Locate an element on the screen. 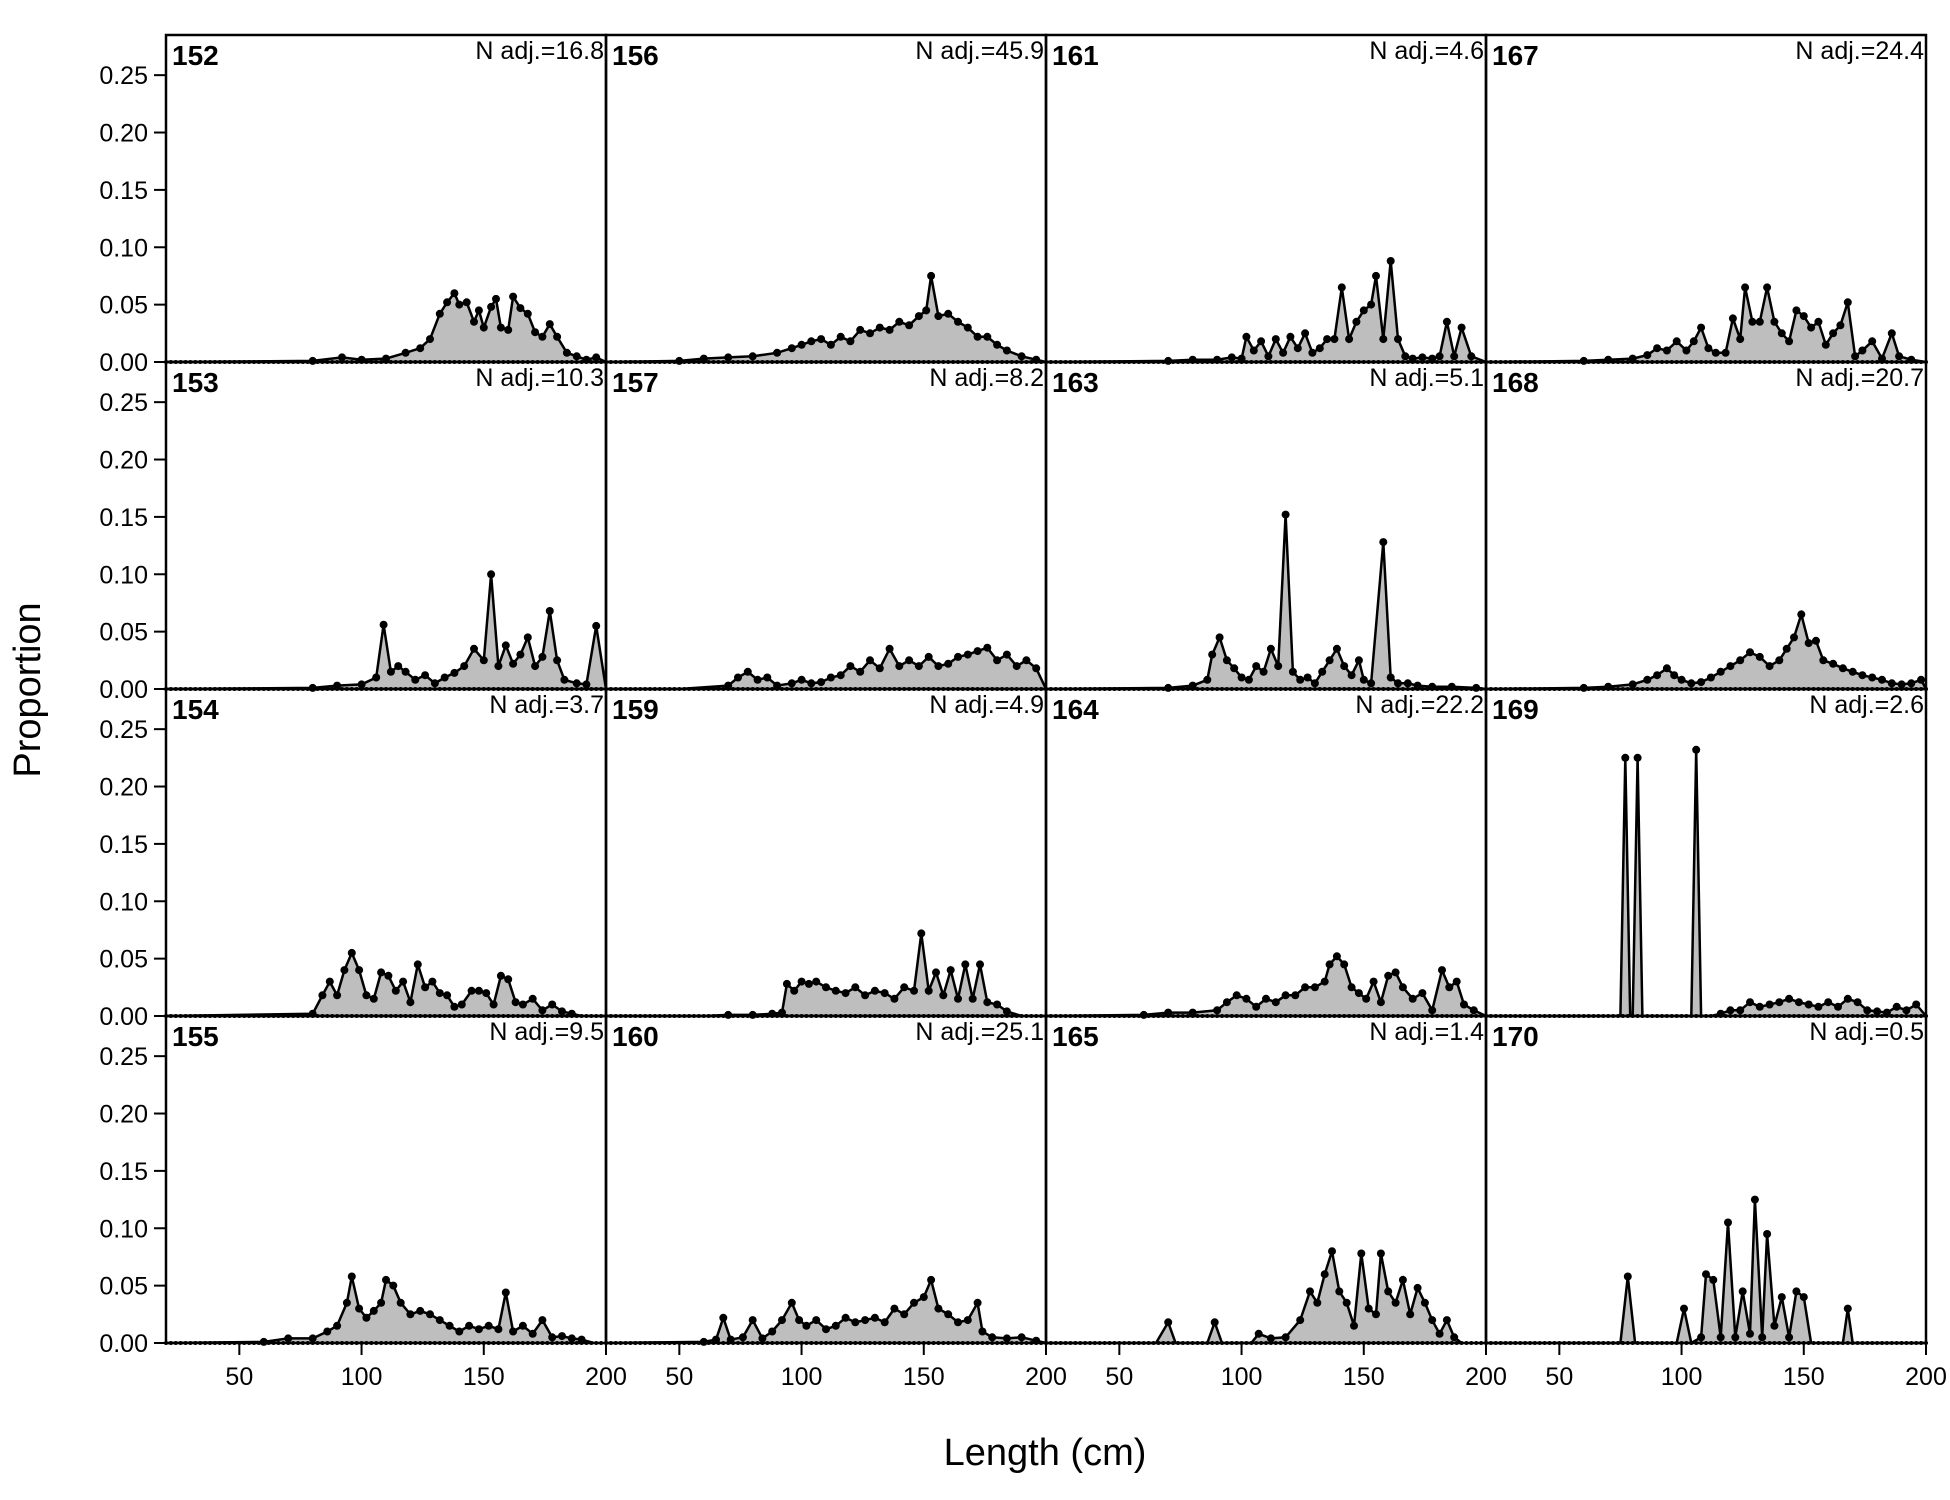  y-tick-label: 0.00 is located at coordinates (123, 1017).